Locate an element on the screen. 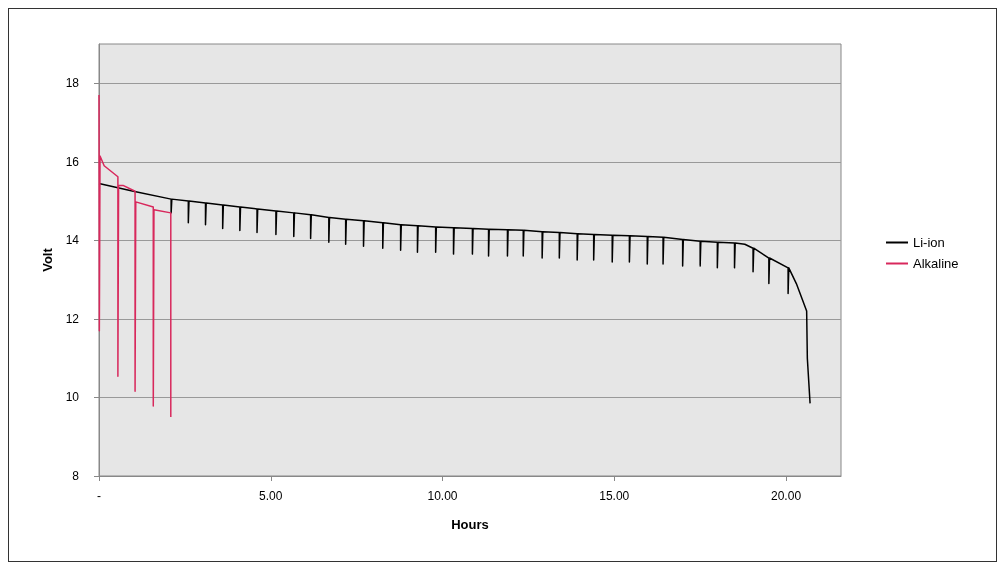 This screenshot has height=570, width=1005. y-axis-title: Volt is located at coordinates (47, 259).